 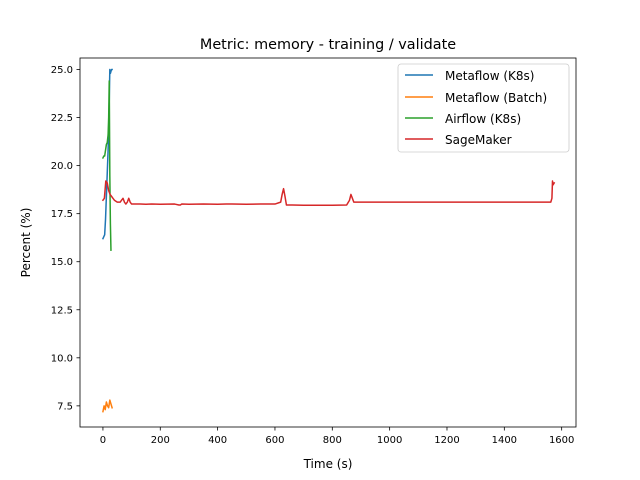 I want to click on x-tick-label: 200, so click(x=160, y=440).